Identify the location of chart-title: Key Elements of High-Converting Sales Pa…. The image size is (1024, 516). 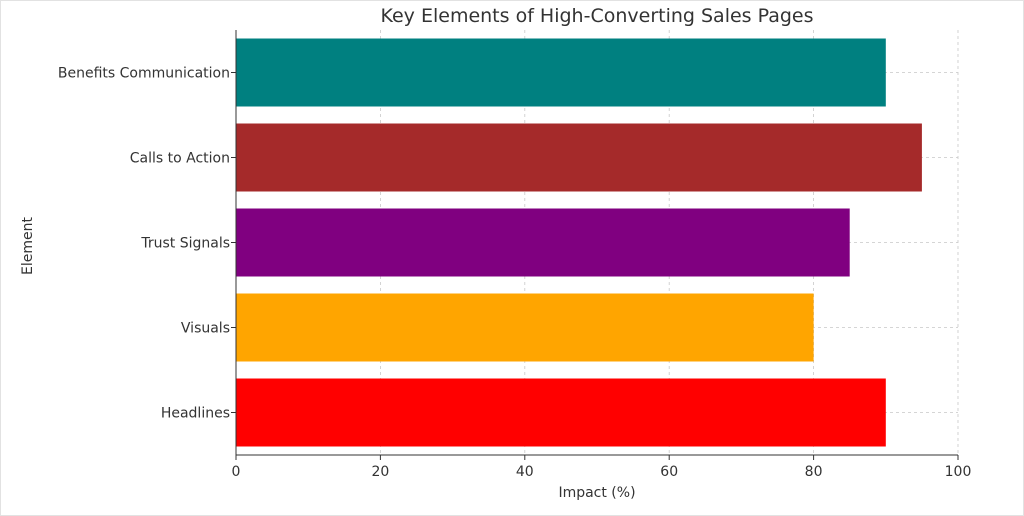
(596, 16).